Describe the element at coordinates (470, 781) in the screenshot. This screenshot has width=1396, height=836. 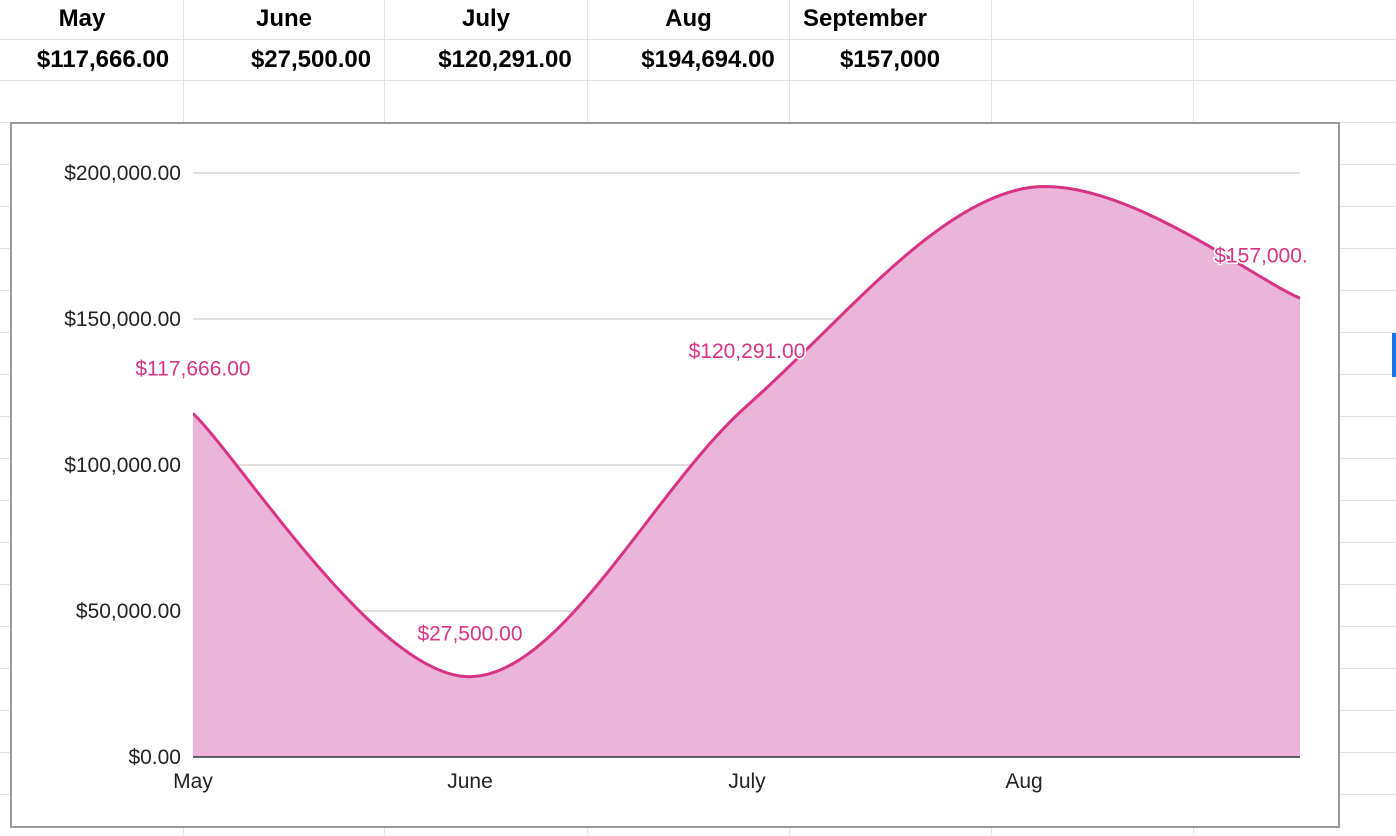
I see `x-tick-label: June` at that location.